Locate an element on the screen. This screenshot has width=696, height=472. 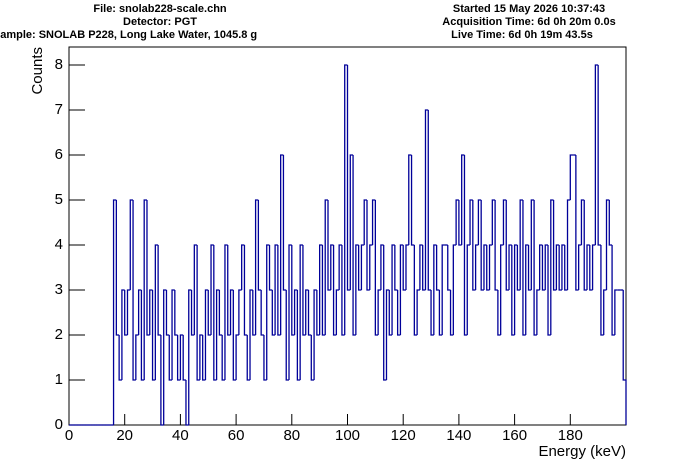
header-acq: Acquisition Time: 6d 0h 20m 0.0s is located at coordinates (528, 22).